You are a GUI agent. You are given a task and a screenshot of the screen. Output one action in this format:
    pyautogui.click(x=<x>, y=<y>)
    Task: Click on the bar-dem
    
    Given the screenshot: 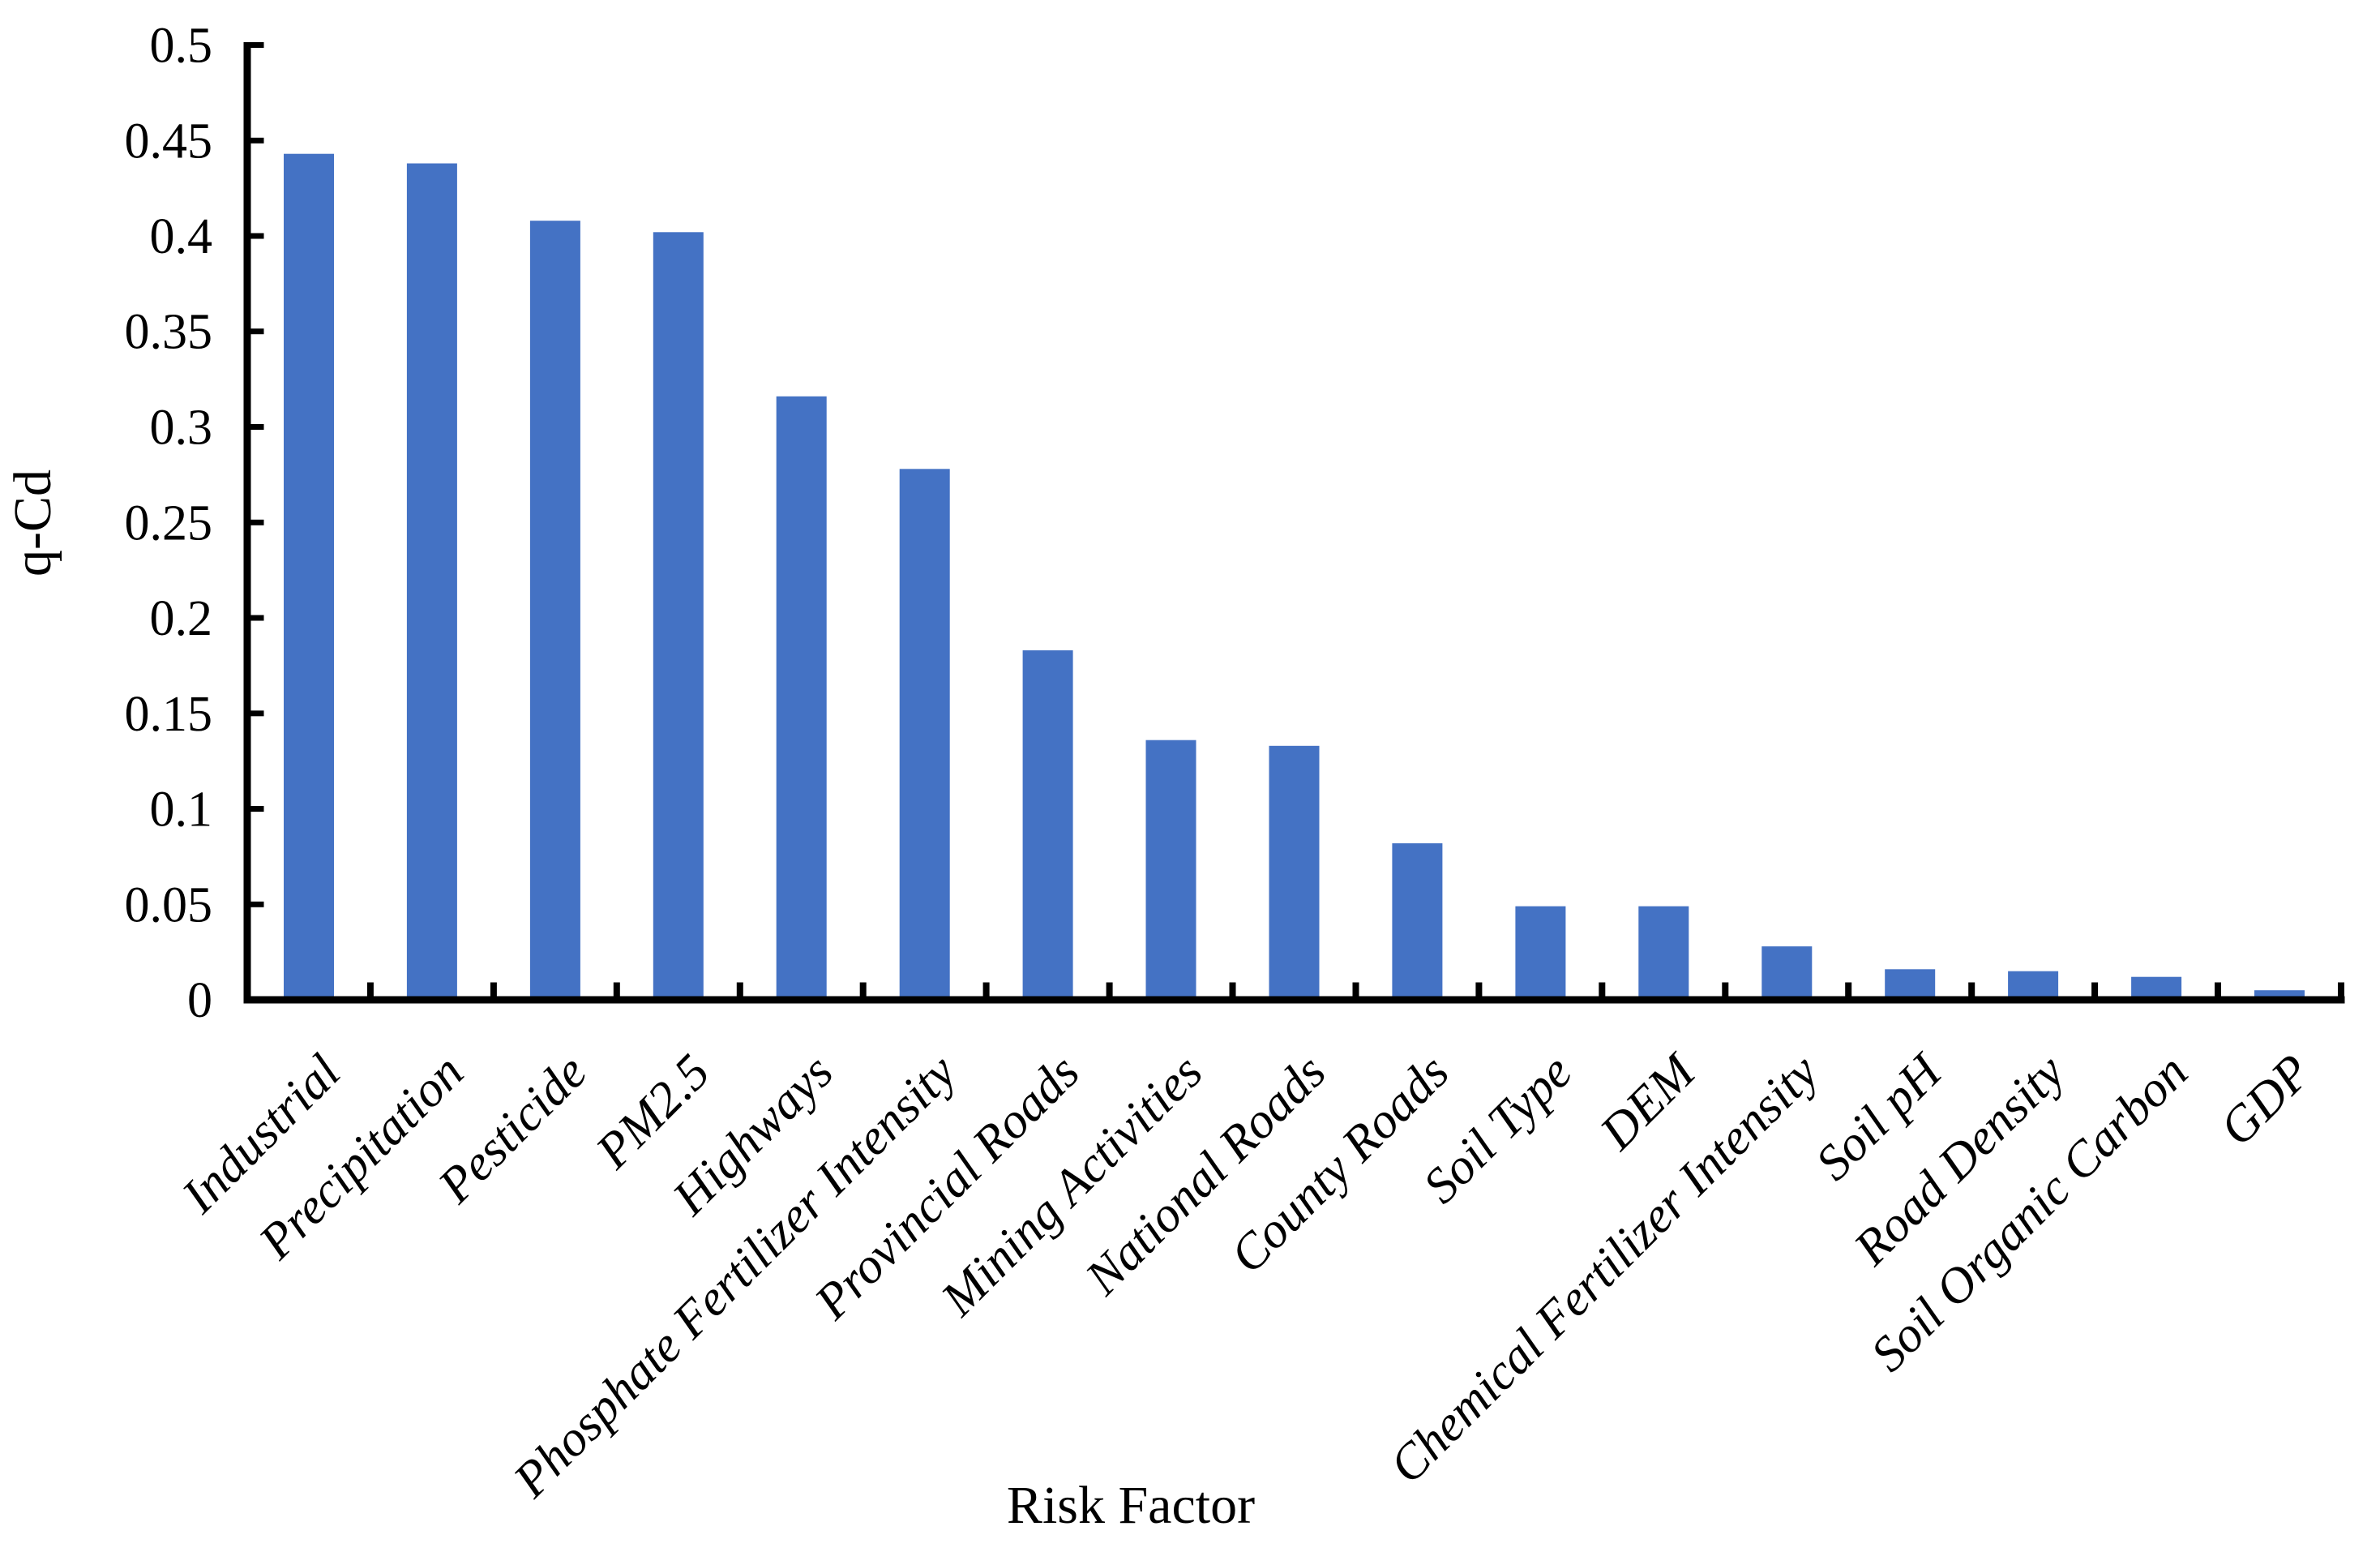 What is the action you would take?
    pyautogui.click(x=1663, y=954)
    